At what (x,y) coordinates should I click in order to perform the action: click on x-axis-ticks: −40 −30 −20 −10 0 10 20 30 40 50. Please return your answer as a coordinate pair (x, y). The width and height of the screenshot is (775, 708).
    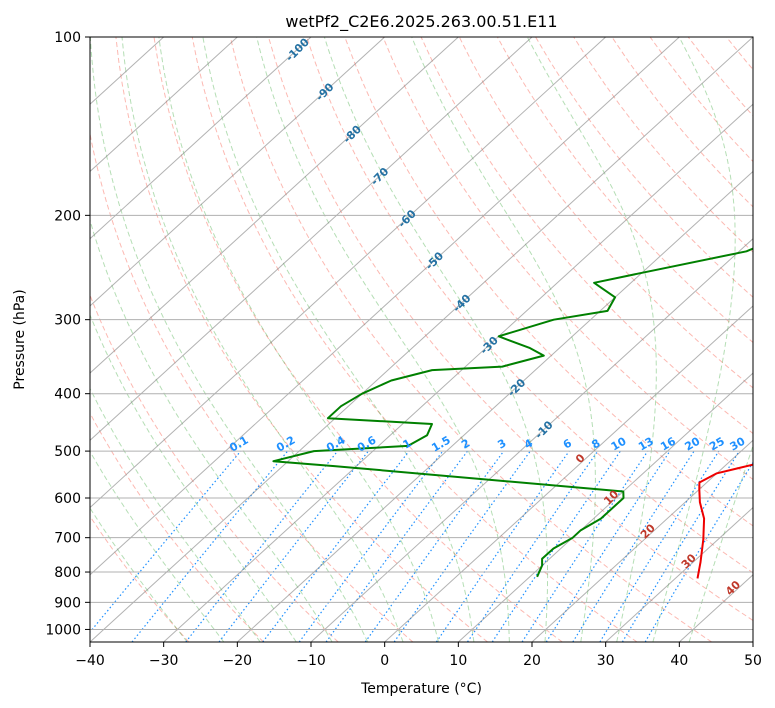
    Looking at the image, I should click on (418, 655).